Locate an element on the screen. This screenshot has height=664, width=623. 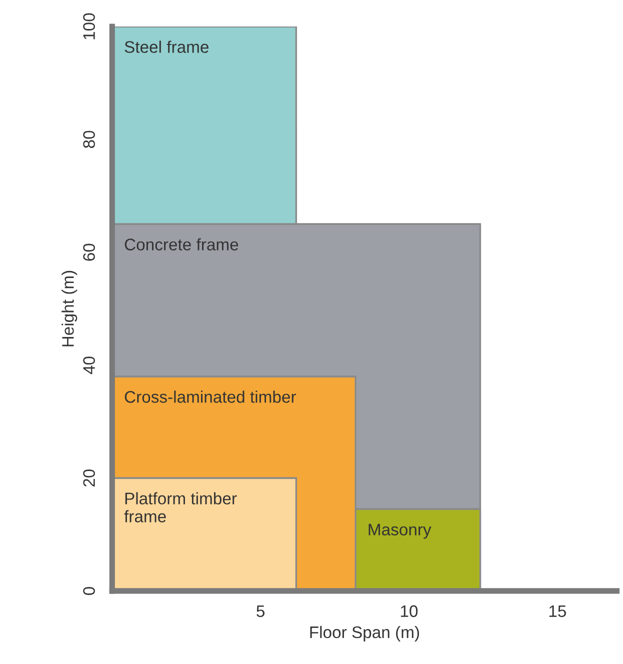
x-tick-label: 15 is located at coordinates (557, 611).